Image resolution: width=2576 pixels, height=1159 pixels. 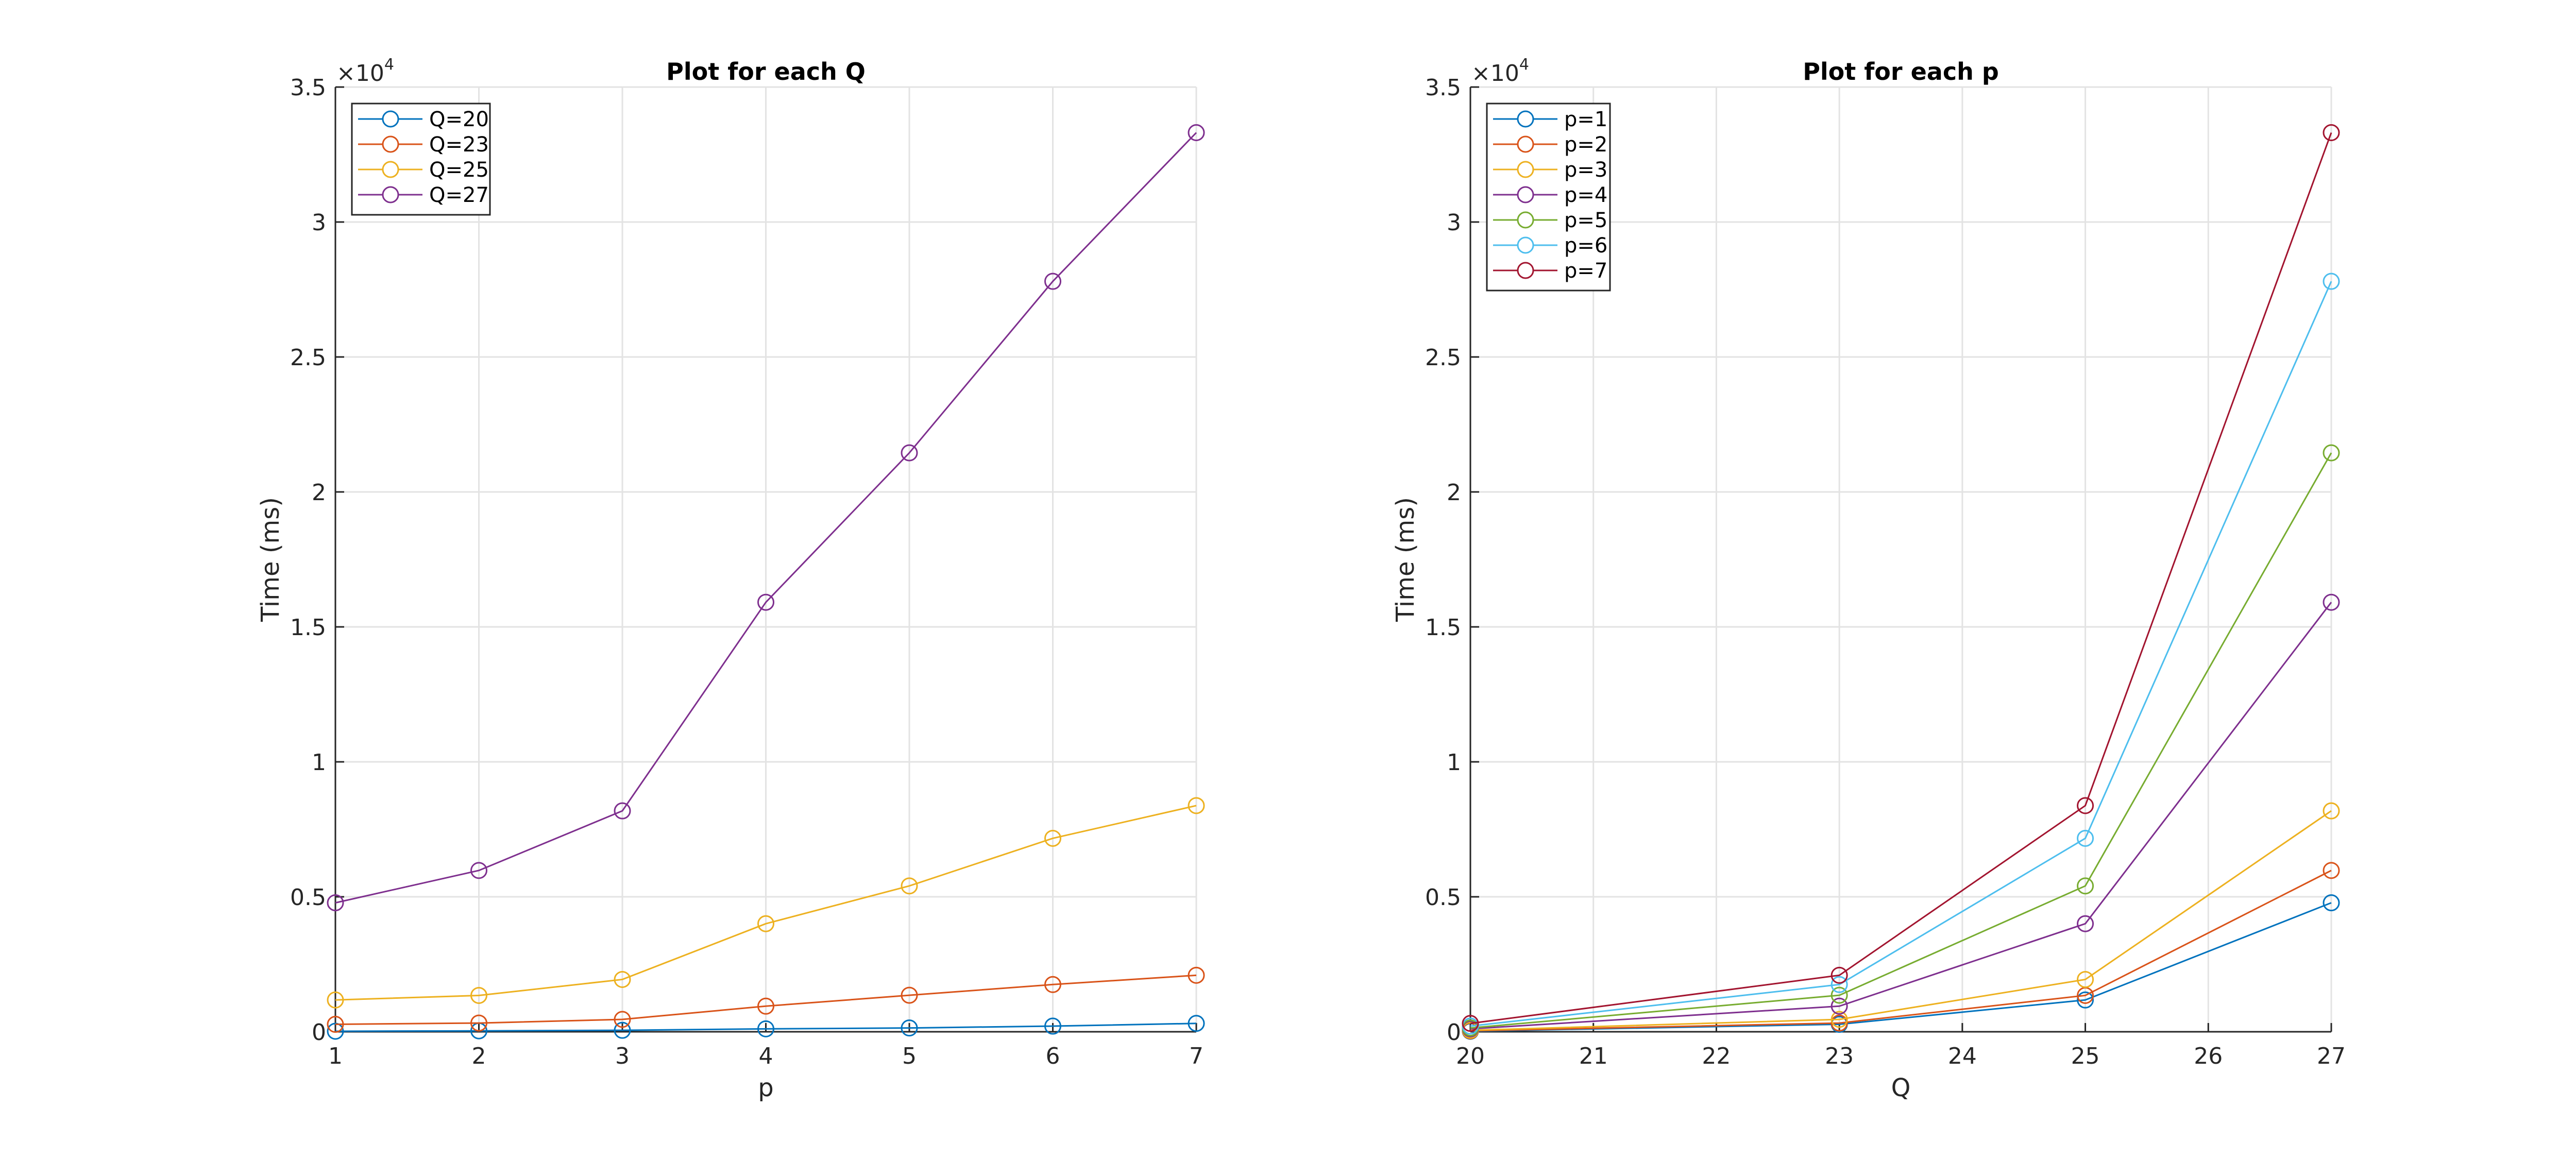 I want to click on legend-item: p=3, so click(x=1550, y=170).